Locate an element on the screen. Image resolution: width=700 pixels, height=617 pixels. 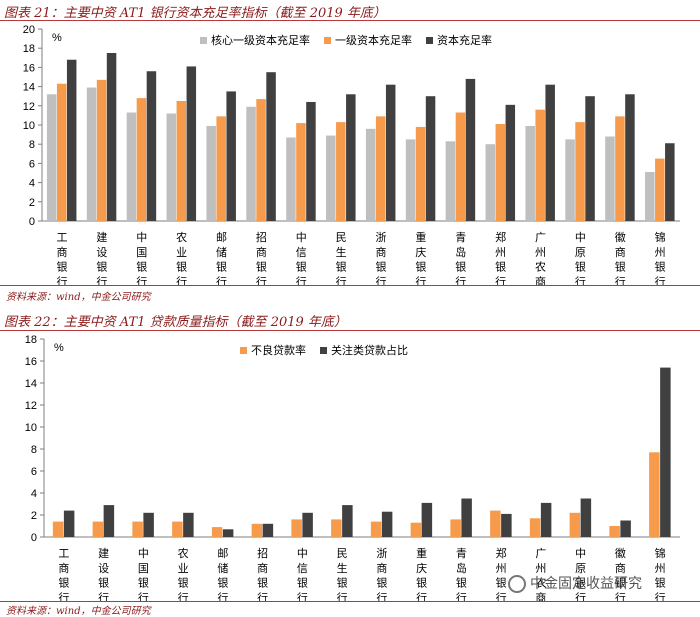
x-tick-label: 中国银行 is located at coordinates (143, 574).